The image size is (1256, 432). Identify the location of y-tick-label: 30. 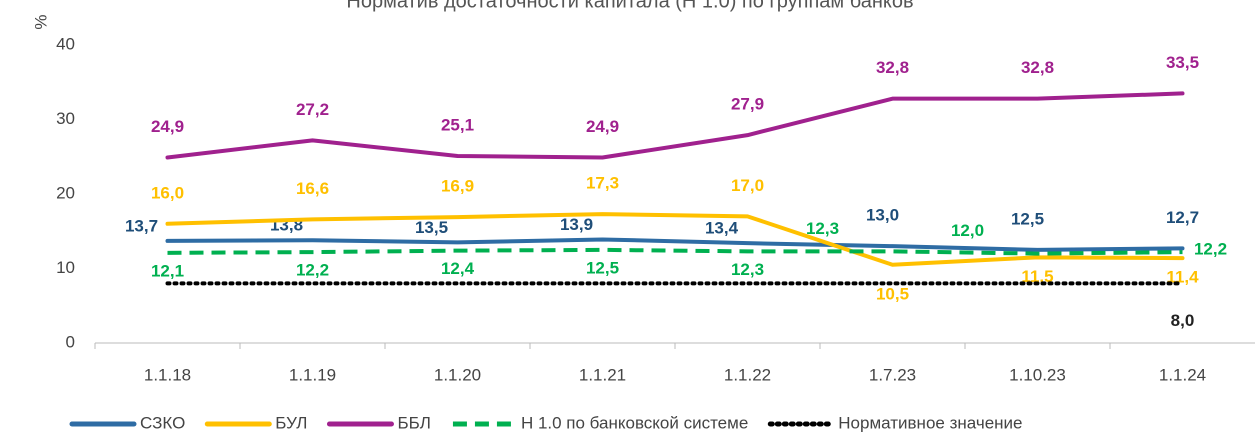
(65, 118).